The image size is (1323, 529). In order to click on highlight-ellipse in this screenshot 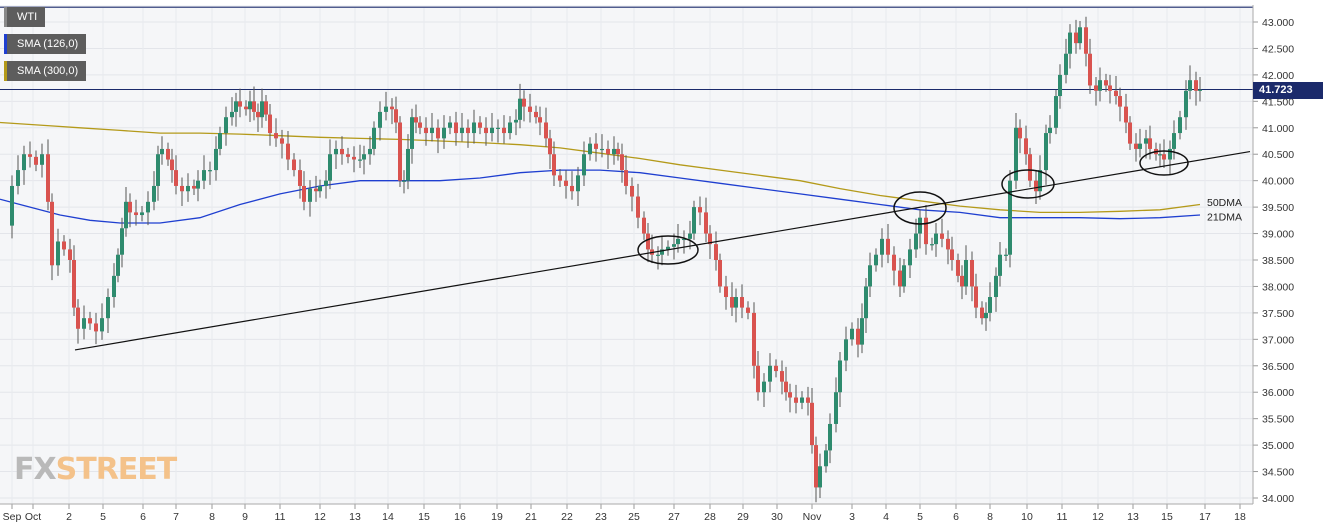, I will do `click(920, 208)`.